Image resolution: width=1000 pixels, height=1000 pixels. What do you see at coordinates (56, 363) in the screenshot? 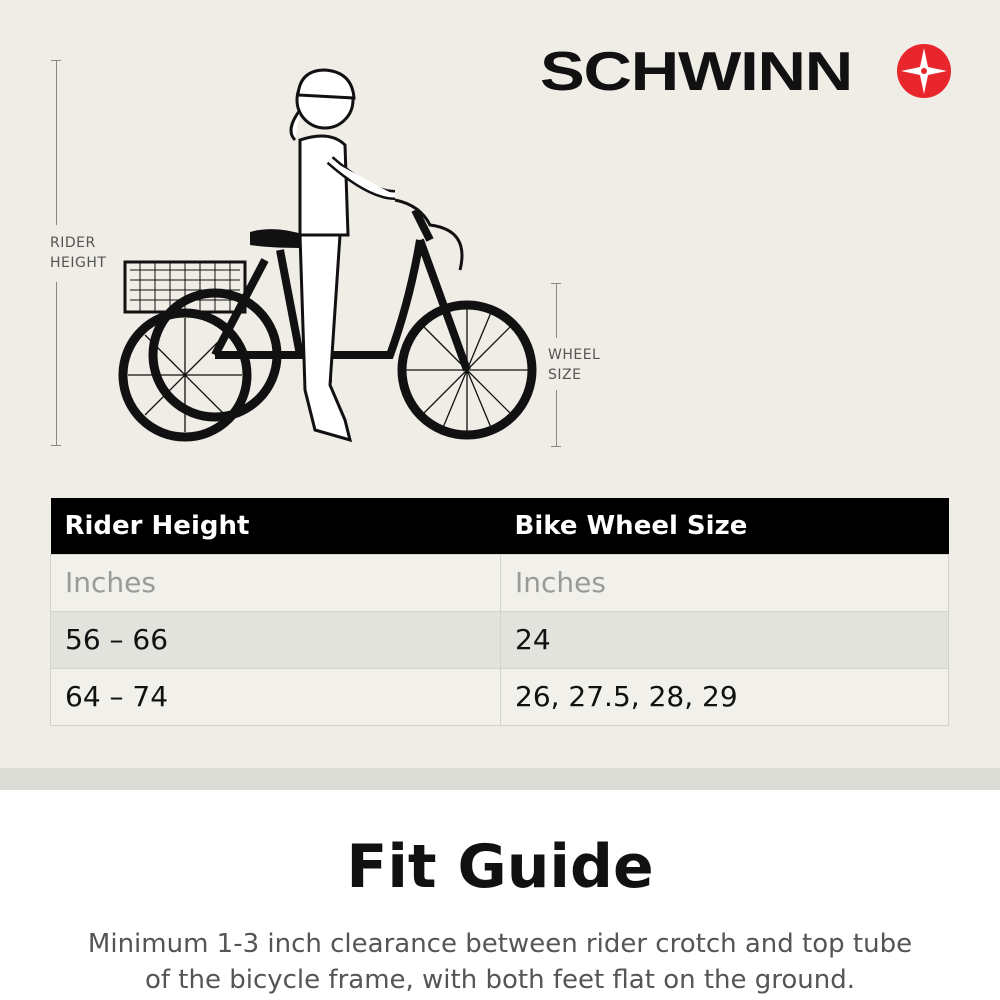
I see `rider-height-line-lower` at bounding box center [56, 363].